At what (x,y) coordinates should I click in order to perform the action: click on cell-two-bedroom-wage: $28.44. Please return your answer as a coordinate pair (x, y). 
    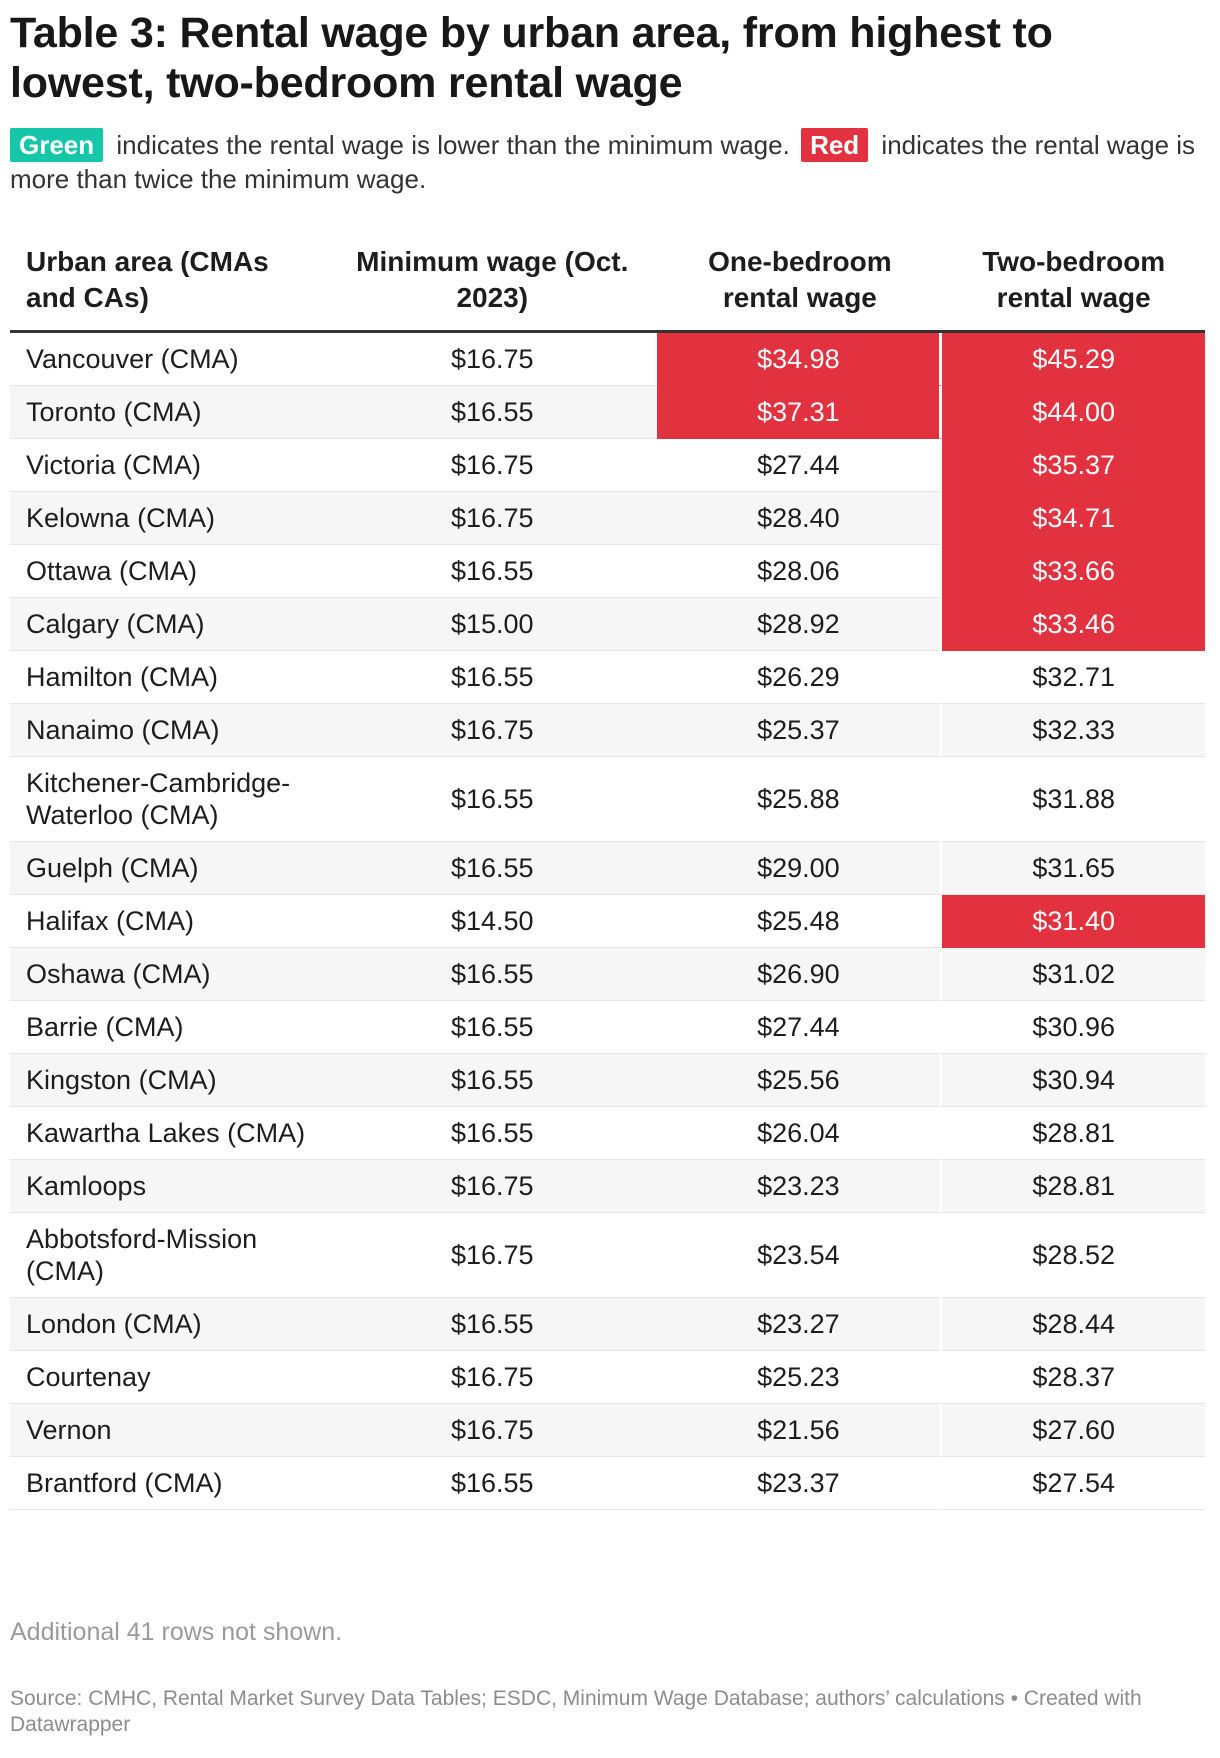
    Looking at the image, I should click on (1073, 1324).